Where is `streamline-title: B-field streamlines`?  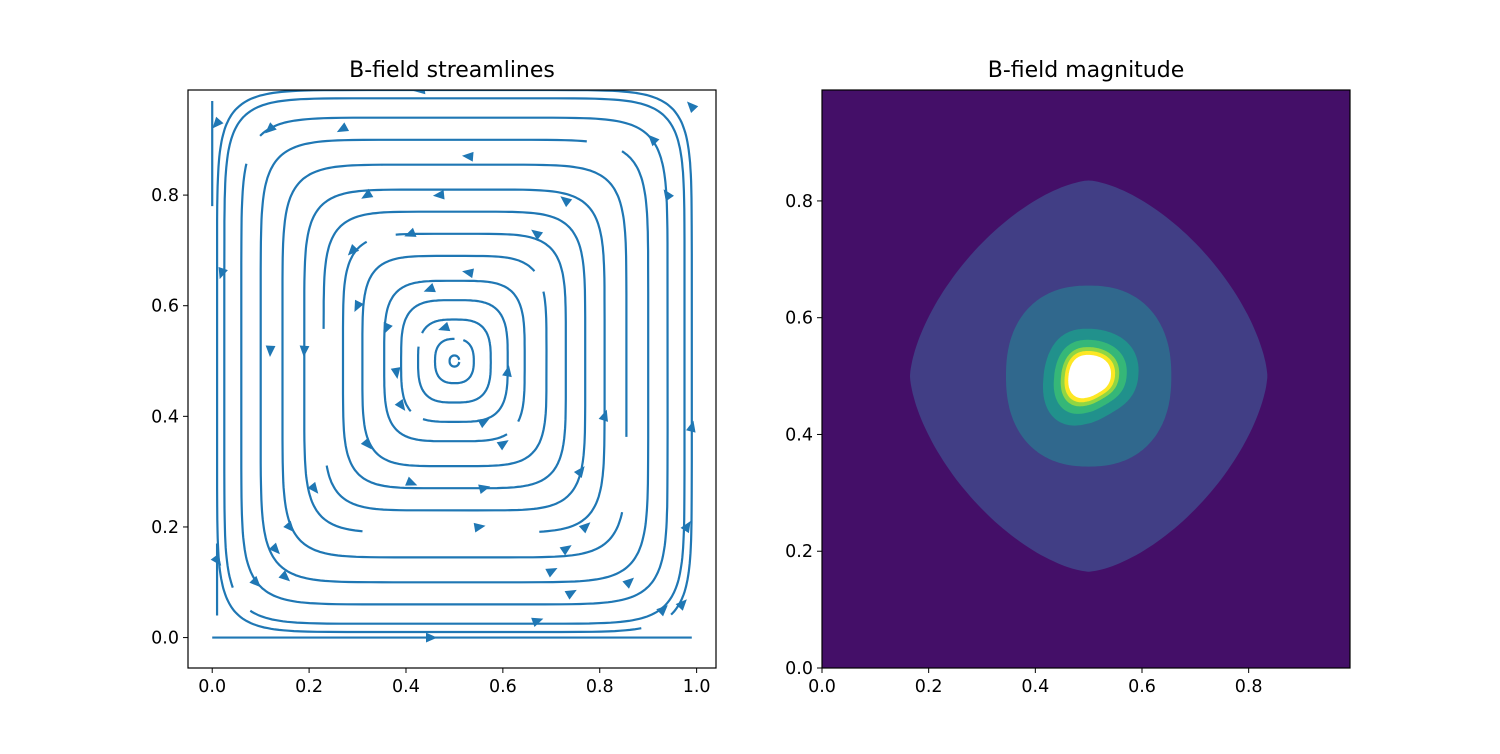
streamline-title: B-field streamlines is located at coordinates (452, 70).